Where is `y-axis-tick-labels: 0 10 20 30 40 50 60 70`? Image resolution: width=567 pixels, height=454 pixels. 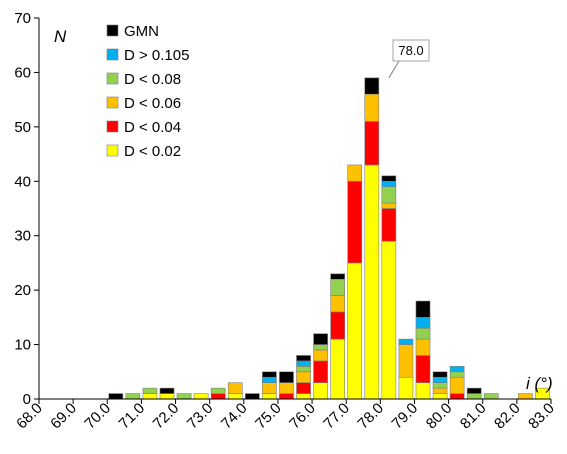 y-axis-tick-labels: 0 10 20 30 40 50 60 70 is located at coordinates (26, 209).